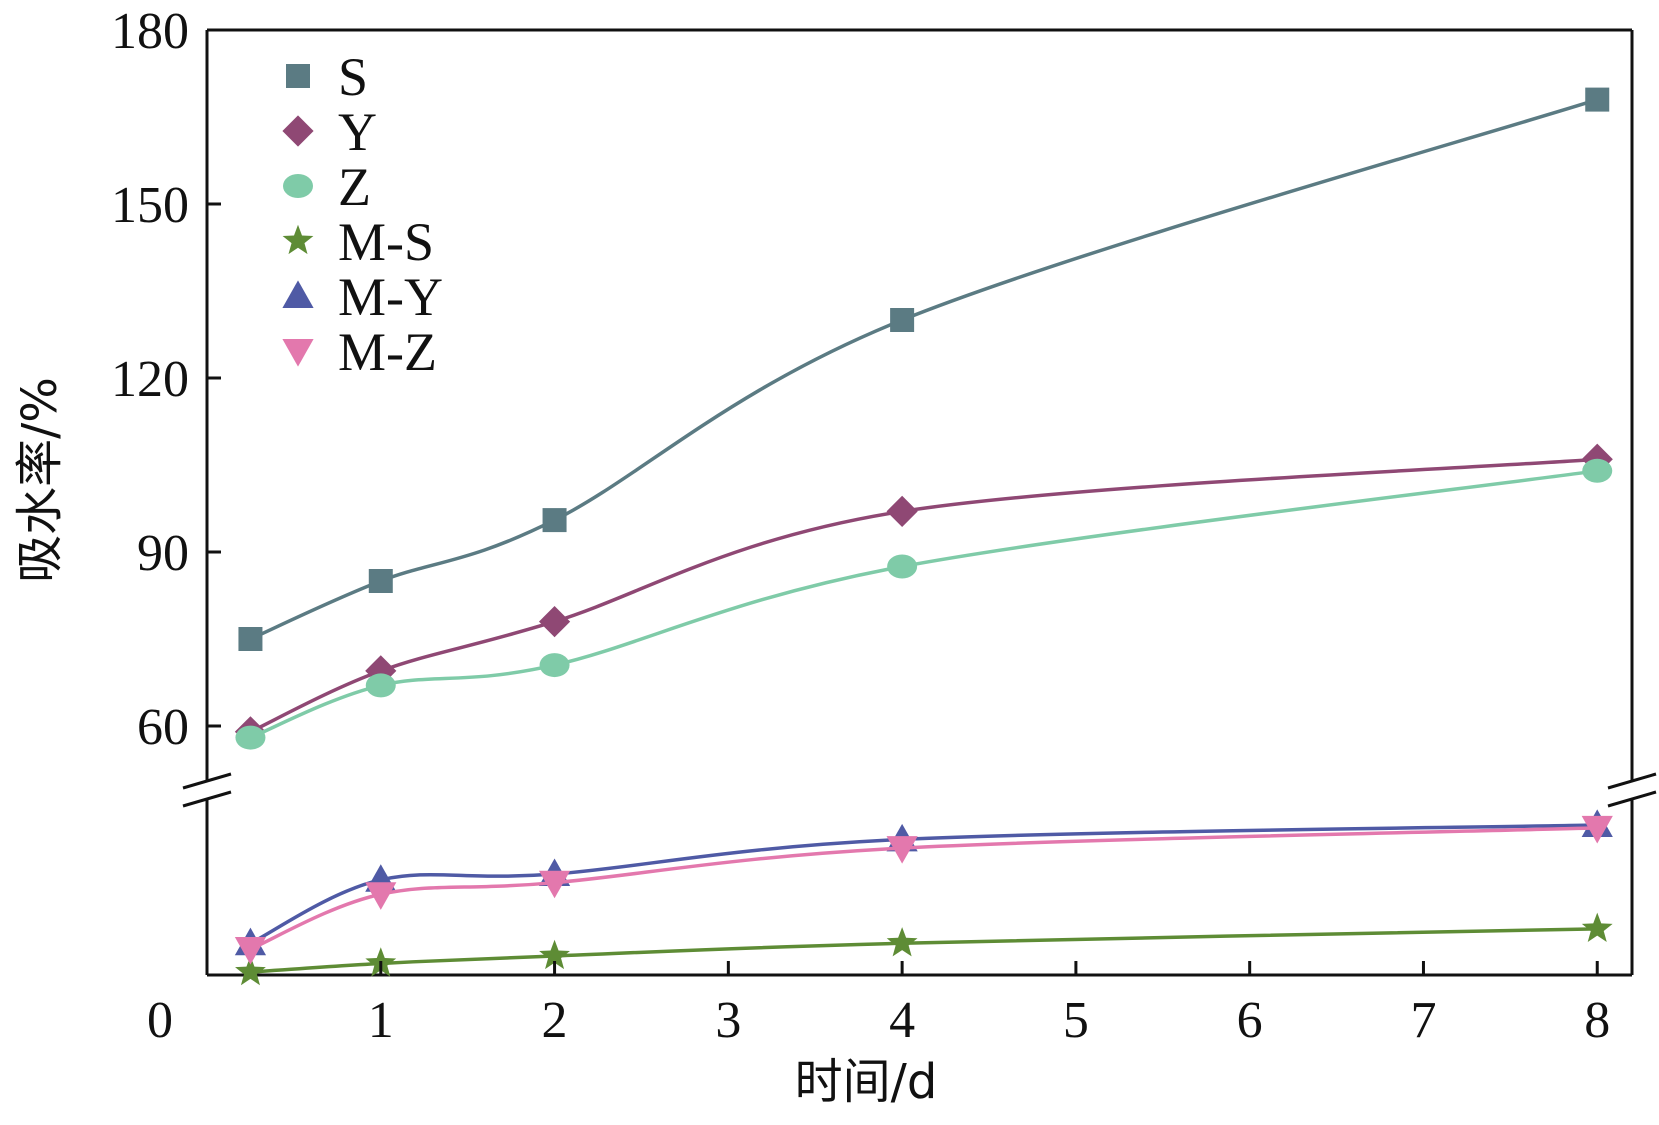 The height and width of the screenshot is (1125, 1659). Describe the element at coordinates (1250, 1020) in the screenshot. I see `x-tick-label: 6` at that location.